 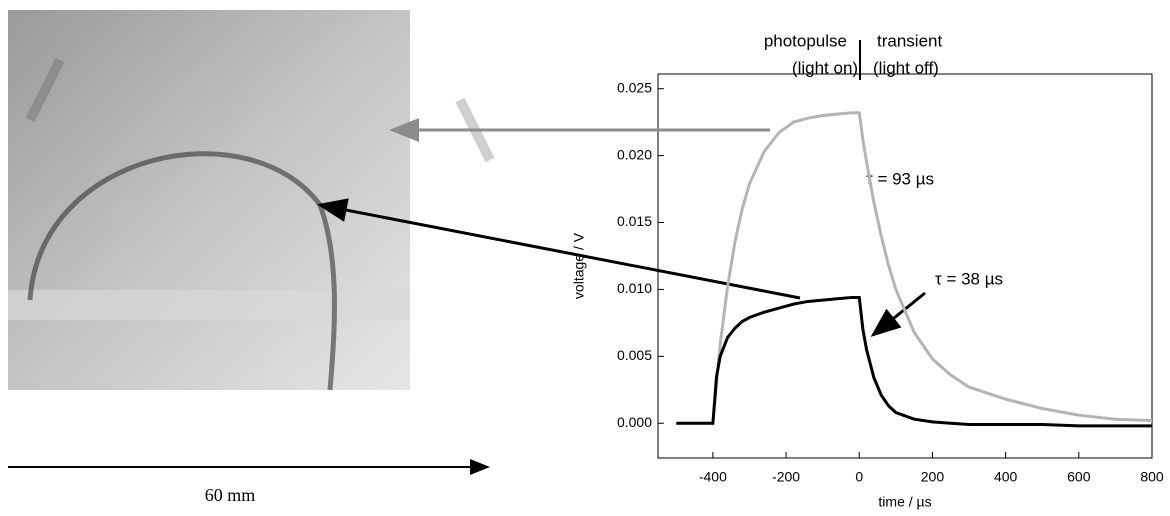 What do you see at coordinates (906, 67) in the screenshot?
I see `annotation: (light off)` at bounding box center [906, 67].